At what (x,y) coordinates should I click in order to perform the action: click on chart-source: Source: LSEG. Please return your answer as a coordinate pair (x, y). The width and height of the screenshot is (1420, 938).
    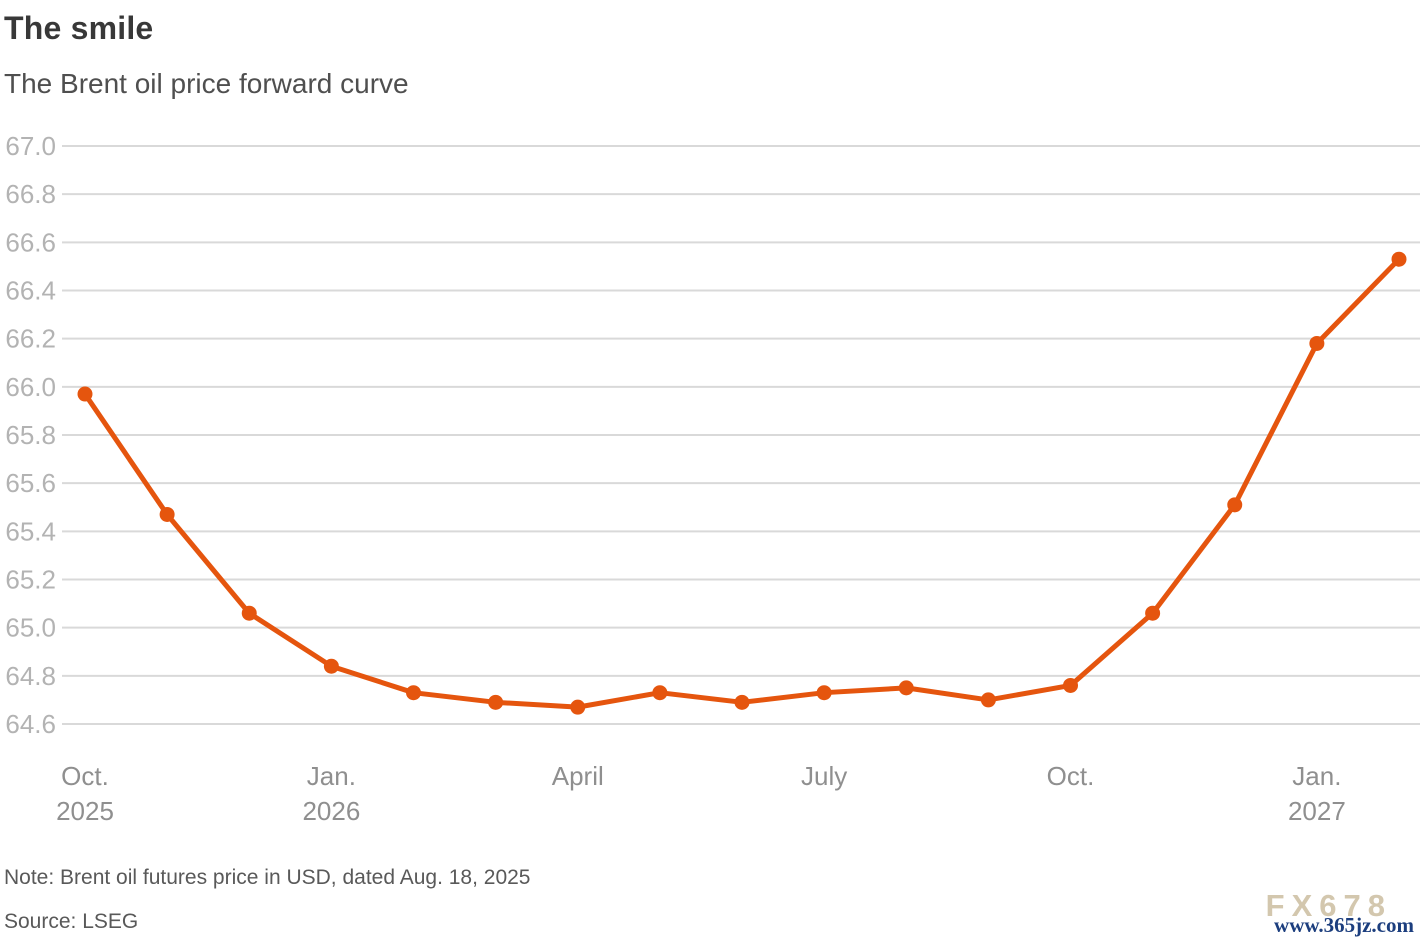
    Looking at the image, I should click on (71, 921).